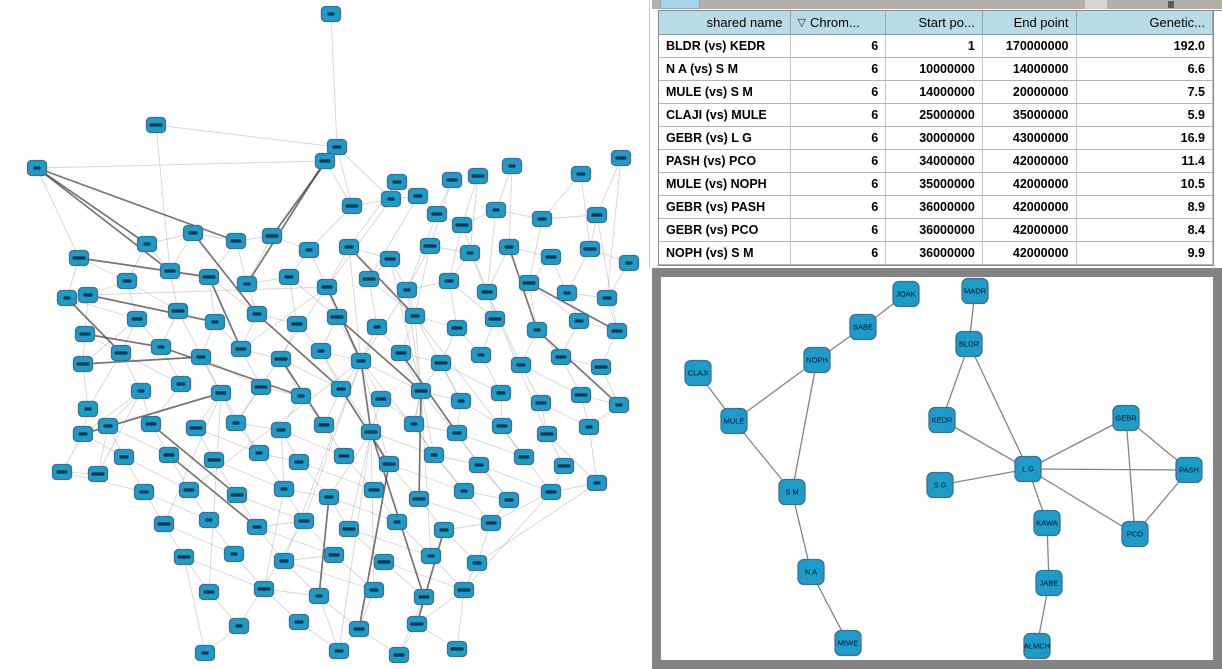 The height and width of the screenshot is (669, 1222). I want to click on filter-icon: ▽, so click(801, 23).